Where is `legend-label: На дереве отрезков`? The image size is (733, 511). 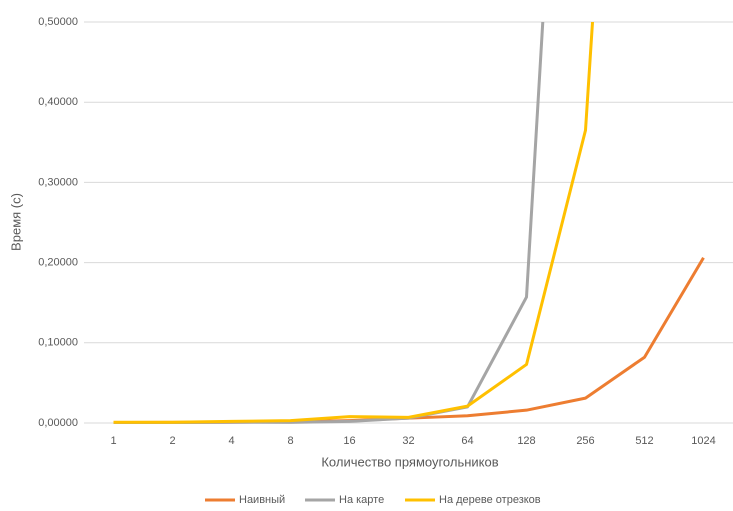 legend-label: На дереве отрезков is located at coordinates (490, 500).